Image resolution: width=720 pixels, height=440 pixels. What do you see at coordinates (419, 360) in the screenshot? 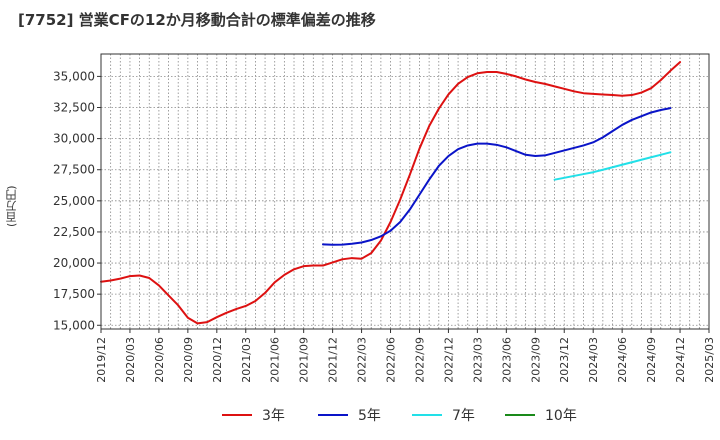
I see `x-tick-label: 2022/09` at bounding box center [419, 360].